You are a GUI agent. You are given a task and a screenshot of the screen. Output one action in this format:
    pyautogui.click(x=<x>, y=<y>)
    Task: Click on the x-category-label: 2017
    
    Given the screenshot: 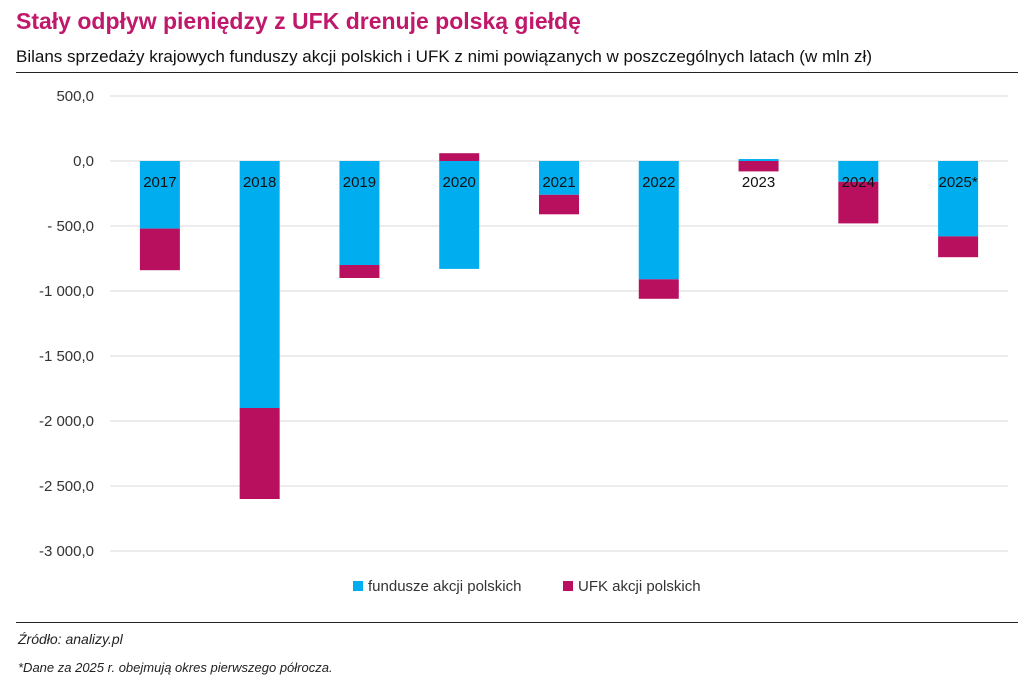 What is the action you would take?
    pyautogui.click(x=159, y=182)
    